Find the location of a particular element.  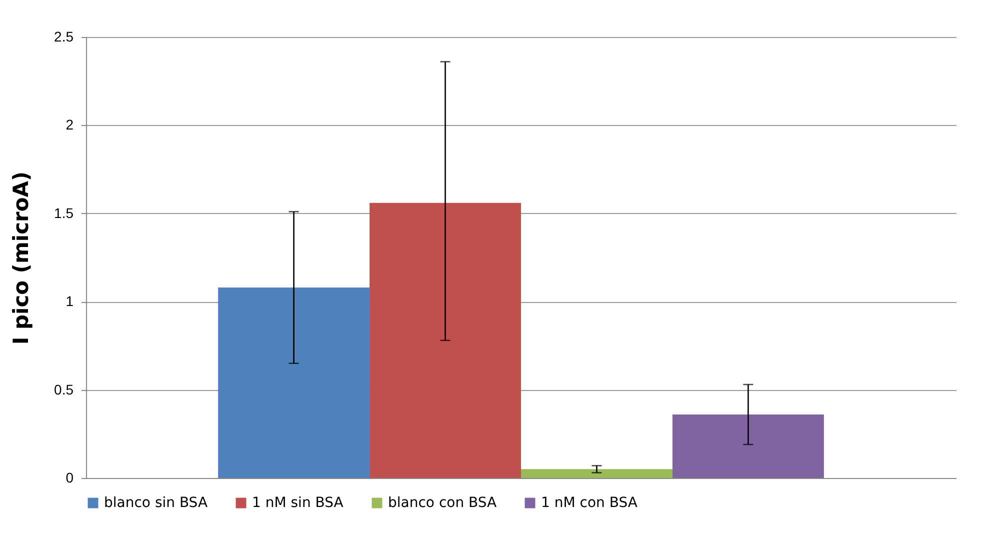

y-tick-label: 1 is located at coordinates (70, 301).